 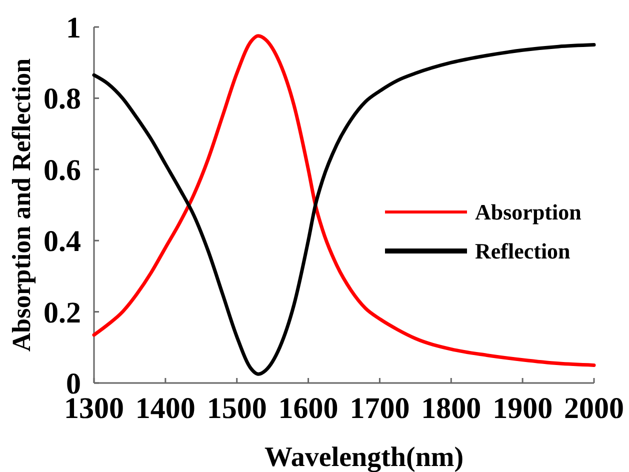 What do you see at coordinates (380, 408) in the screenshot?
I see `x-tick-label: 1700` at bounding box center [380, 408].